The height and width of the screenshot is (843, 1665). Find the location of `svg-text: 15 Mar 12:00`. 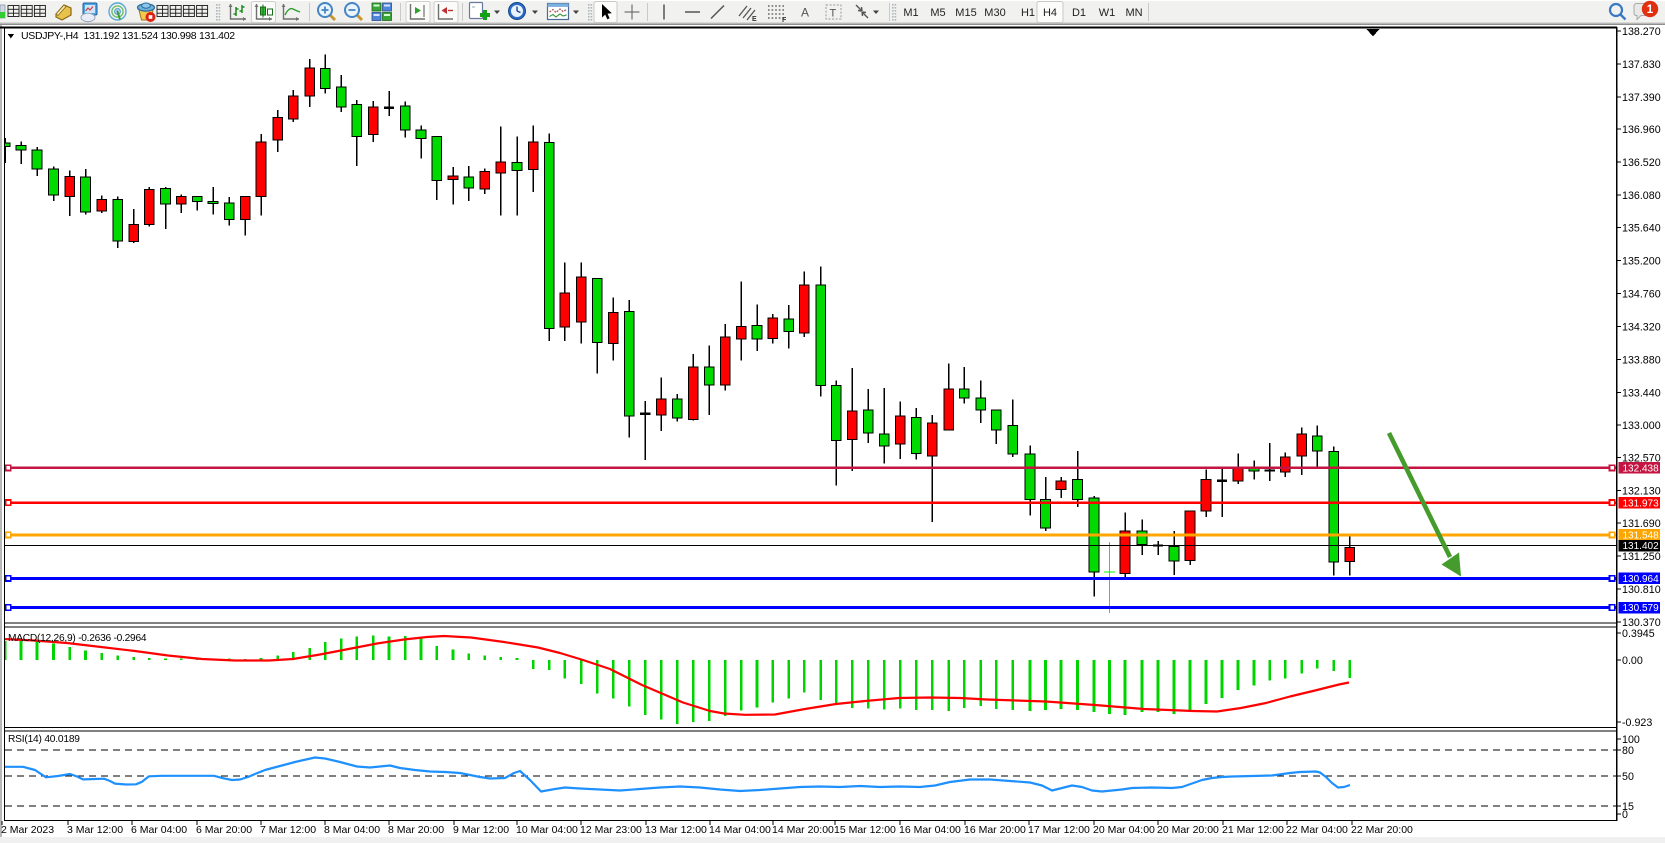

svg-text: 15 Mar 12:00 is located at coordinates (865, 830).